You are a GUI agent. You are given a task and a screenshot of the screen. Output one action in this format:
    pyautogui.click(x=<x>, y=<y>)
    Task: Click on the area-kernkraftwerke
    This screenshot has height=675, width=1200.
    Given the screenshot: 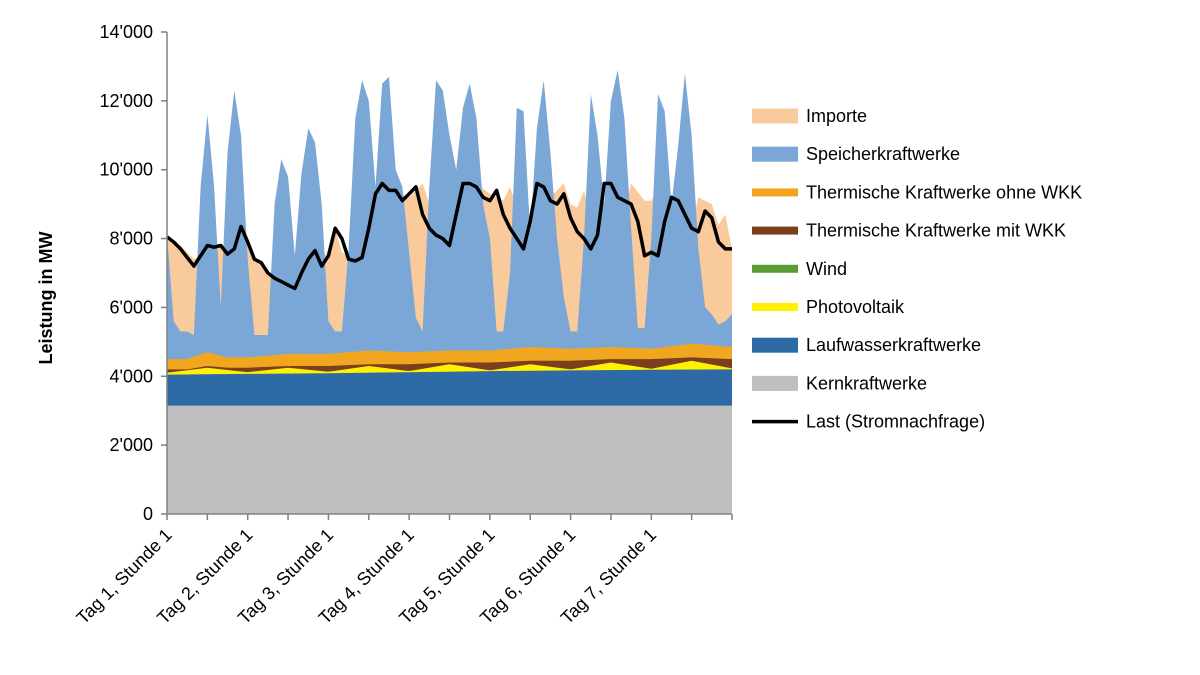 What is the action you would take?
    pyautogui.click(x=449, y=459)
    